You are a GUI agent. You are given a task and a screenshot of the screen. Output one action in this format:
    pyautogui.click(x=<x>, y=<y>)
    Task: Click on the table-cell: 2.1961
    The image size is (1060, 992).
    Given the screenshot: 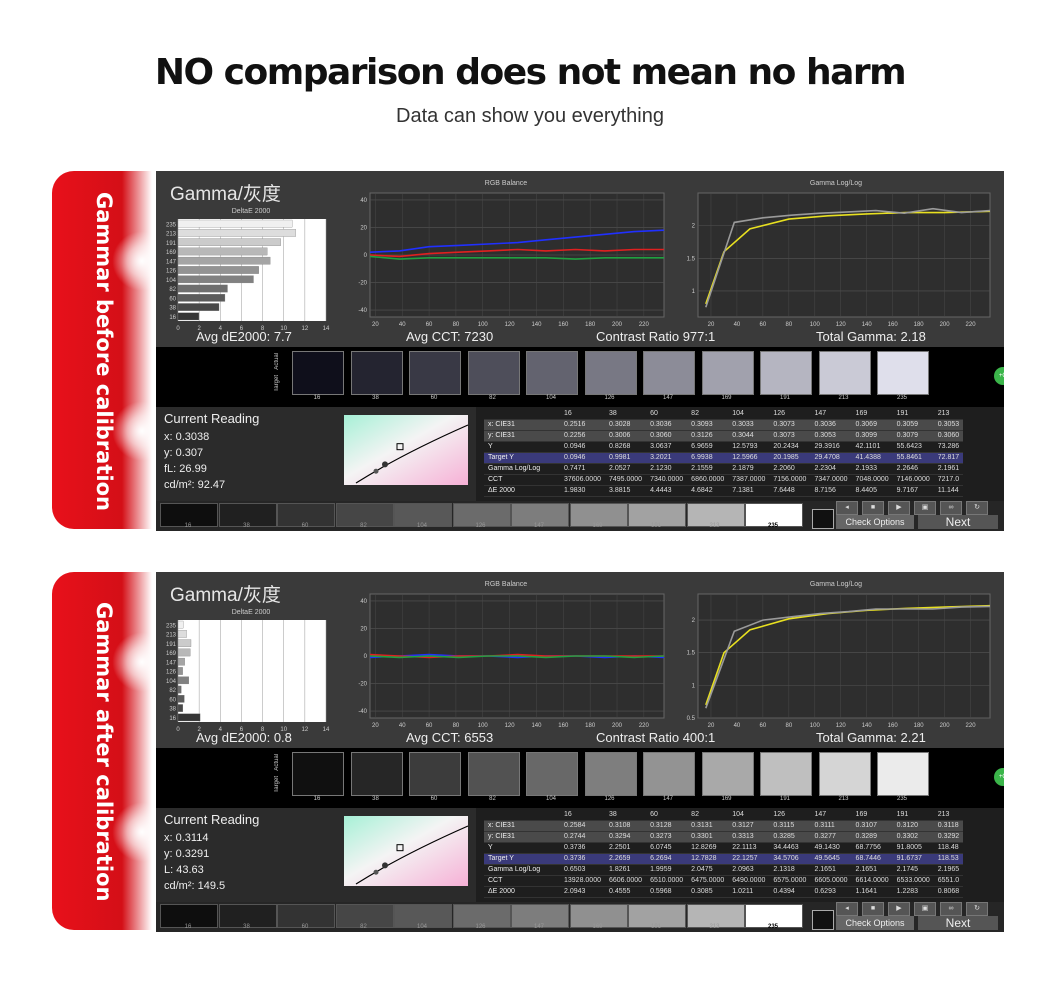 What is the action you would take?
    pyautogui.click(x=948, y=469)
    